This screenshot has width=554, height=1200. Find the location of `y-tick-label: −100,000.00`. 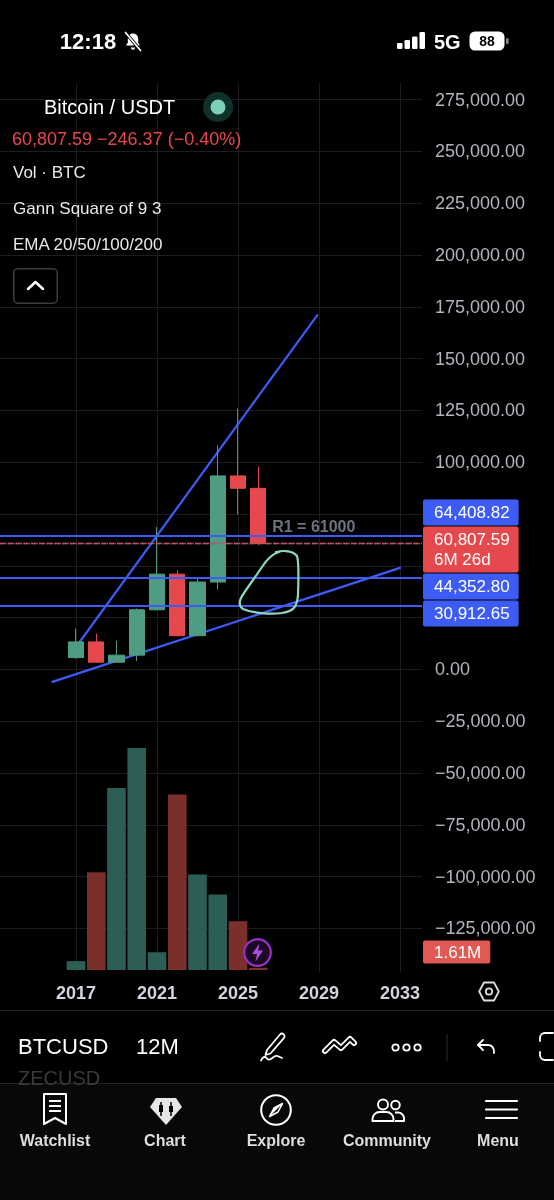

y-tick-label: −100,000.00 is located at coordinates (485, 876).